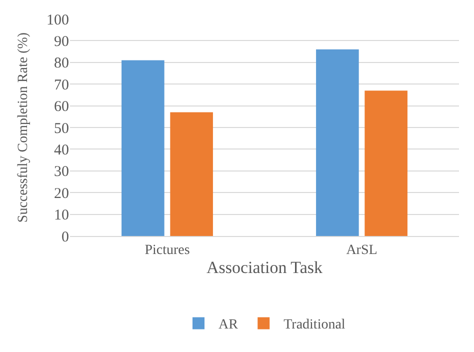 This screenshot has width=474, height=352. Describe the element at coordinates (315, 325) in the screenshot. I see `legend-label: Traditional` at that location.